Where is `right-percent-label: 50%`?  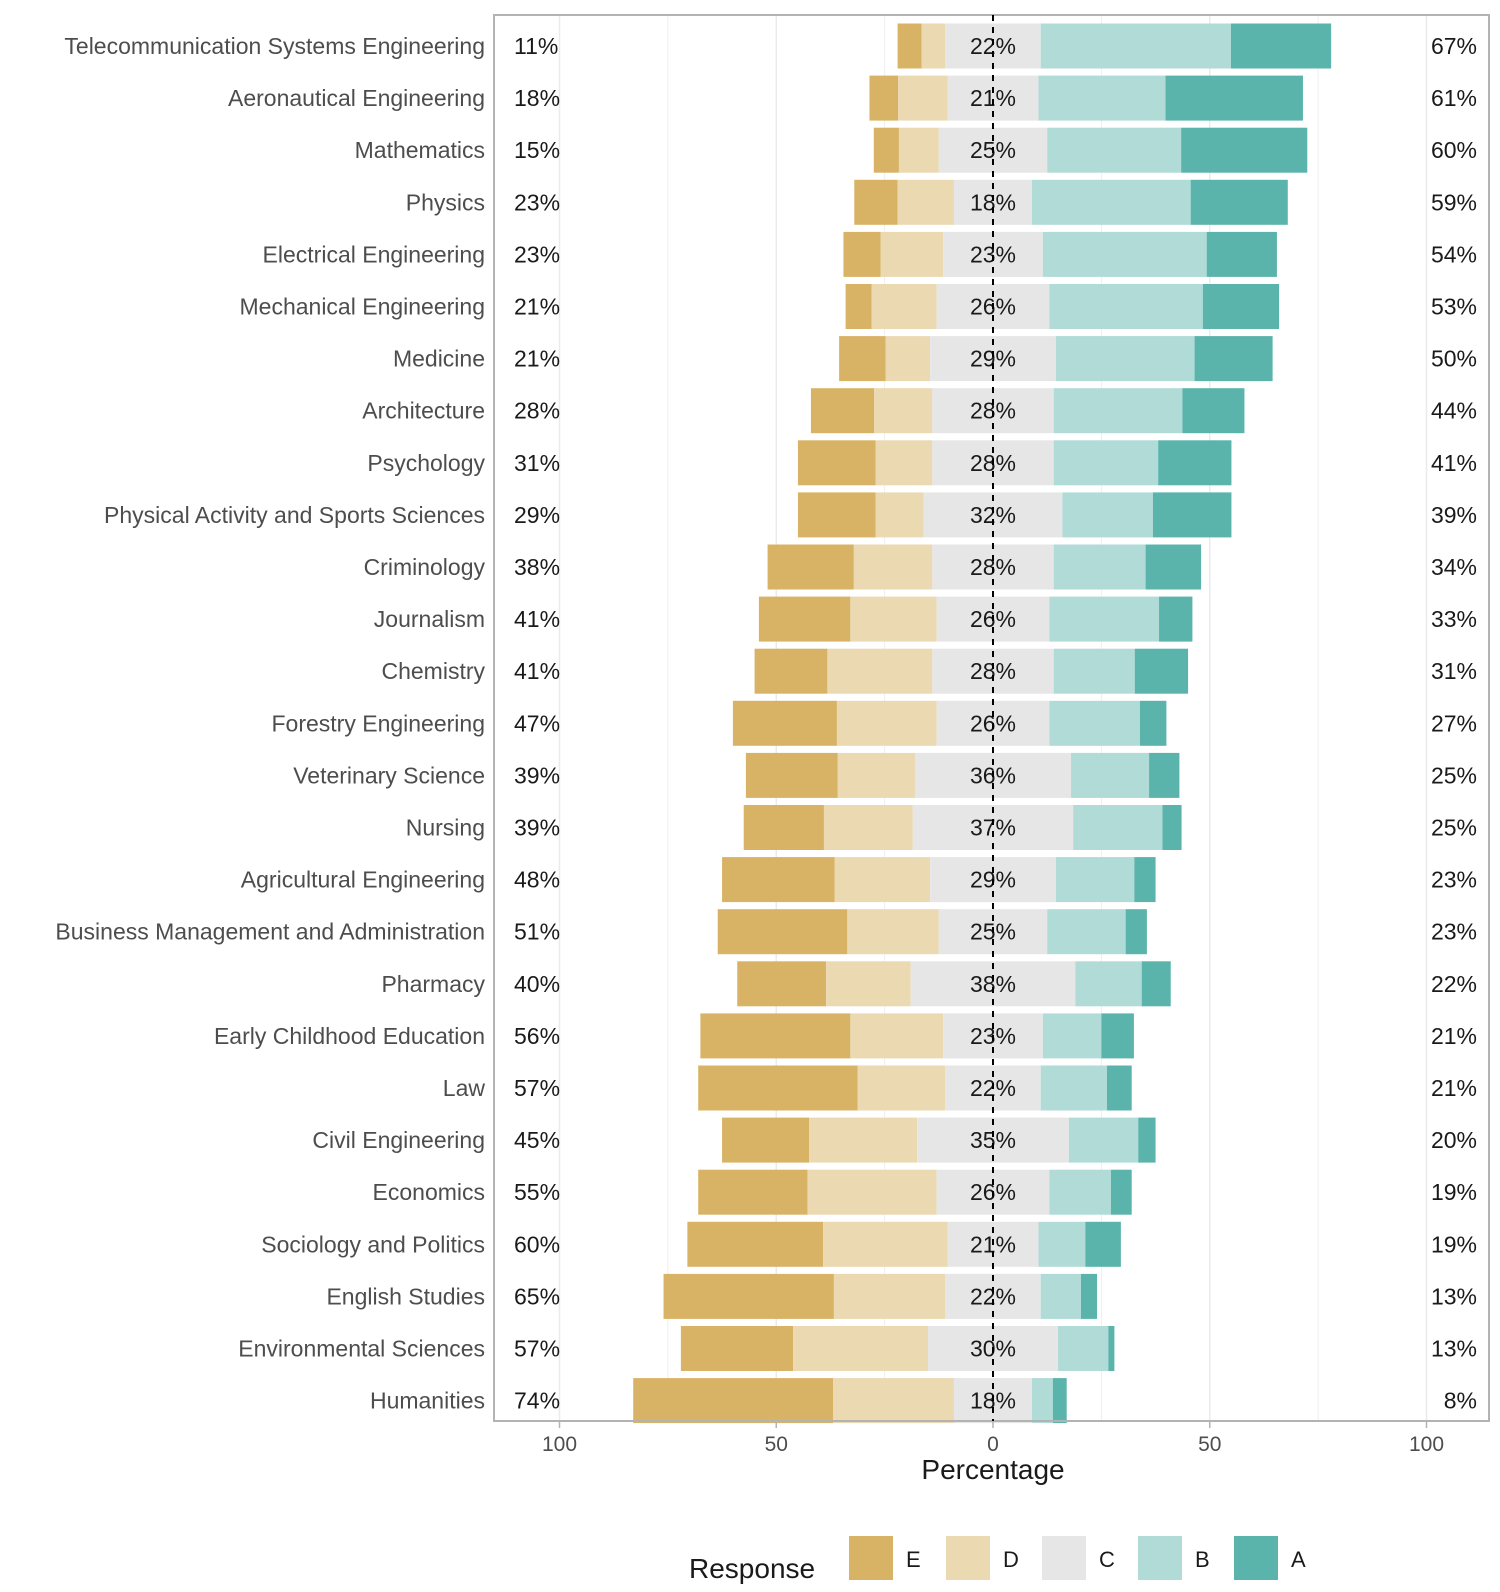
right-percent-label: 50% is located at coordinates (1454, 359).